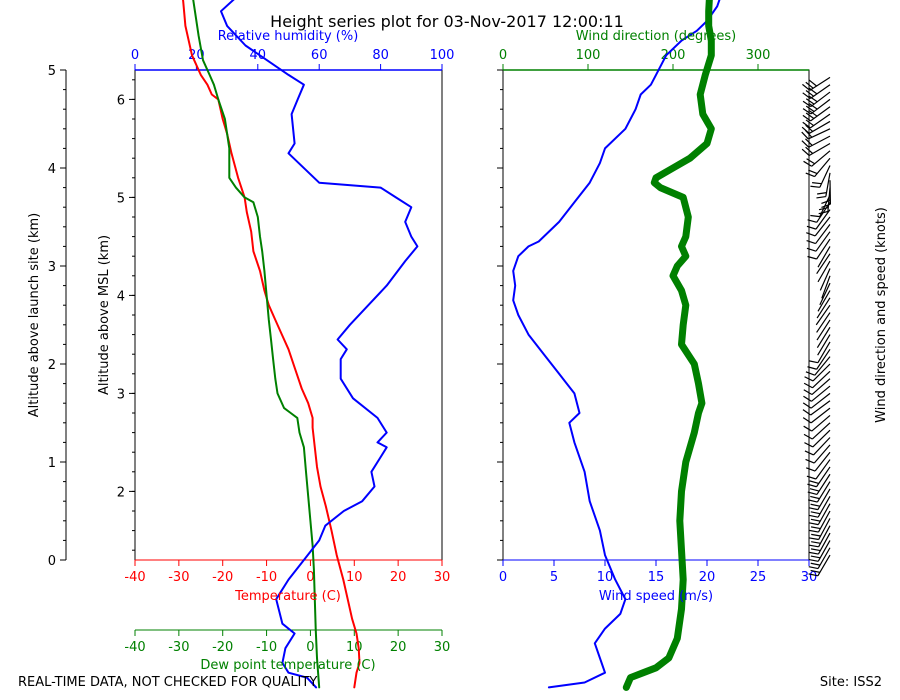  I want to click on launch-altitude-tick-label: 2, so click(52, 365).